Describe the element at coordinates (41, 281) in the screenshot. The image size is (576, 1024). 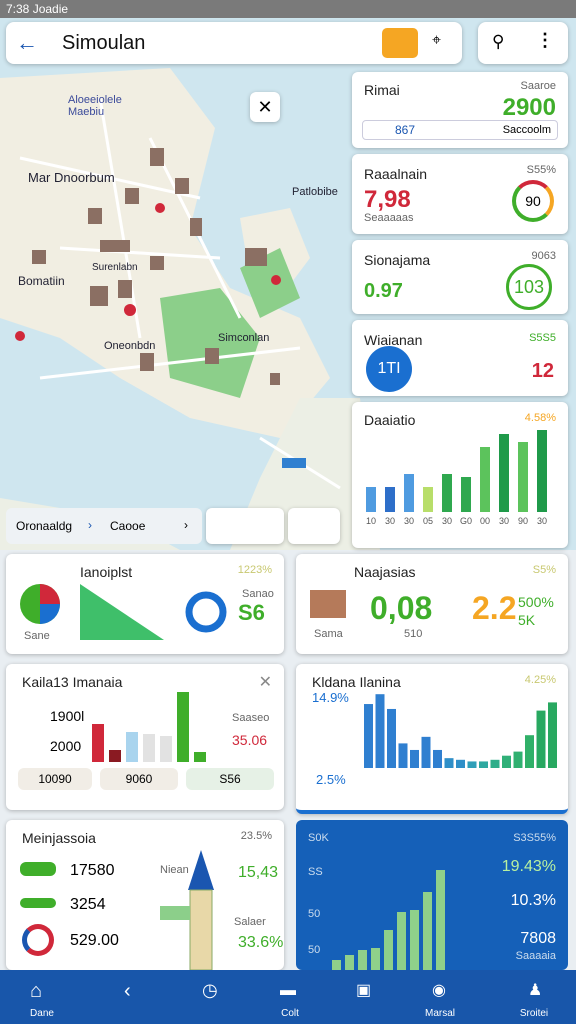
I see `map-label: Bomatiin` at that location.